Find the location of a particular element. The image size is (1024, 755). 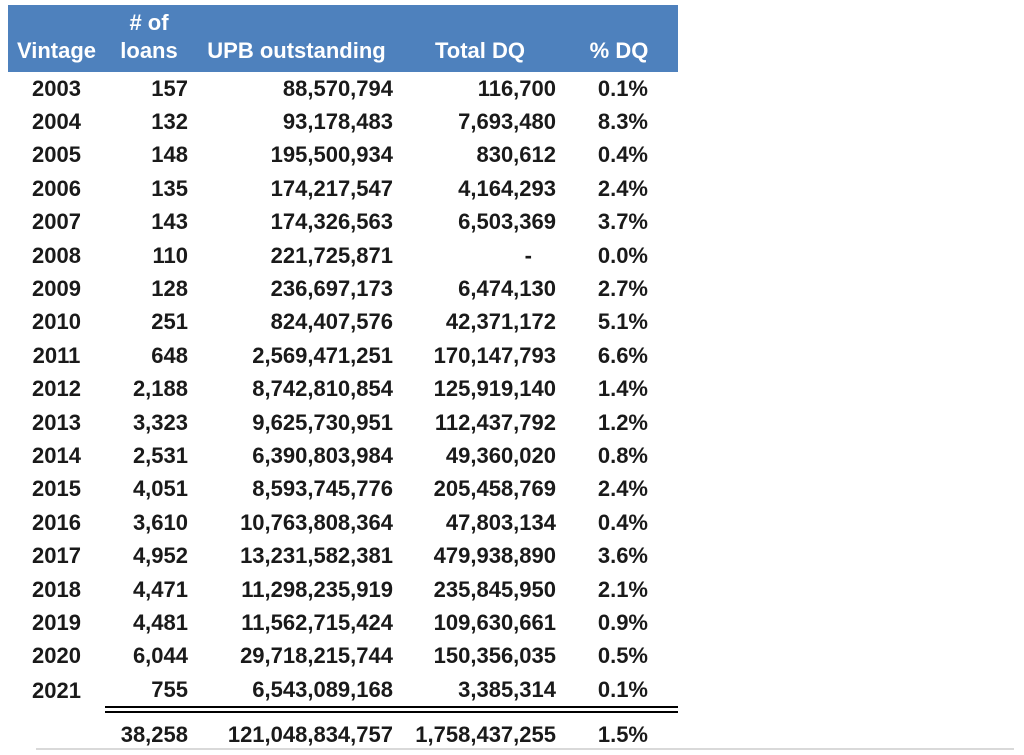

cell-vintage: 2005 is located at coordinates (56, 155).